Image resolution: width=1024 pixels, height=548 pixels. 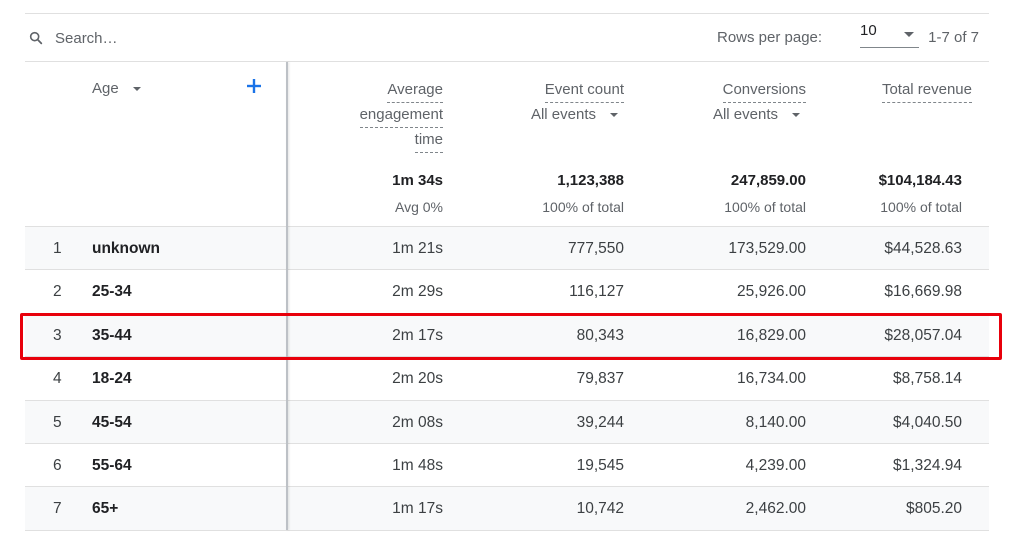 What do you see at coordinates (770, 37) in the screenshot?
I see `rows-per-page-label: Rows per page:` at bounding box center [770, 37].